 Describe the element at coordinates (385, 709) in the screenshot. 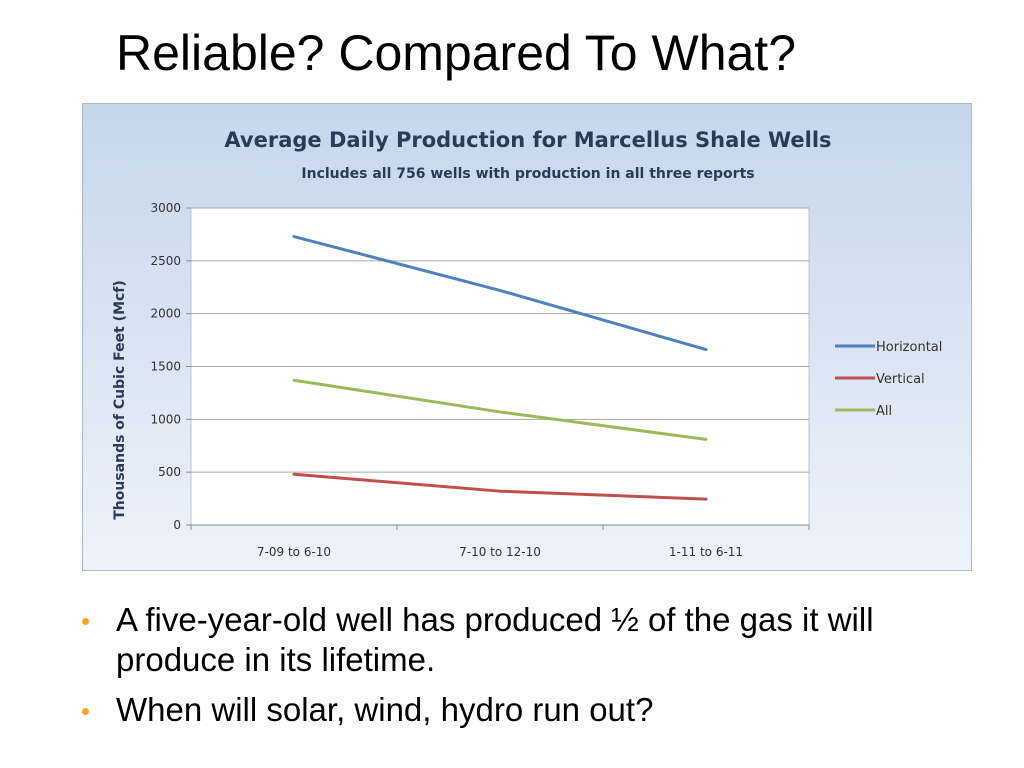

I see `bullet-text: When will solar, wind, hydro run out?` at that location.